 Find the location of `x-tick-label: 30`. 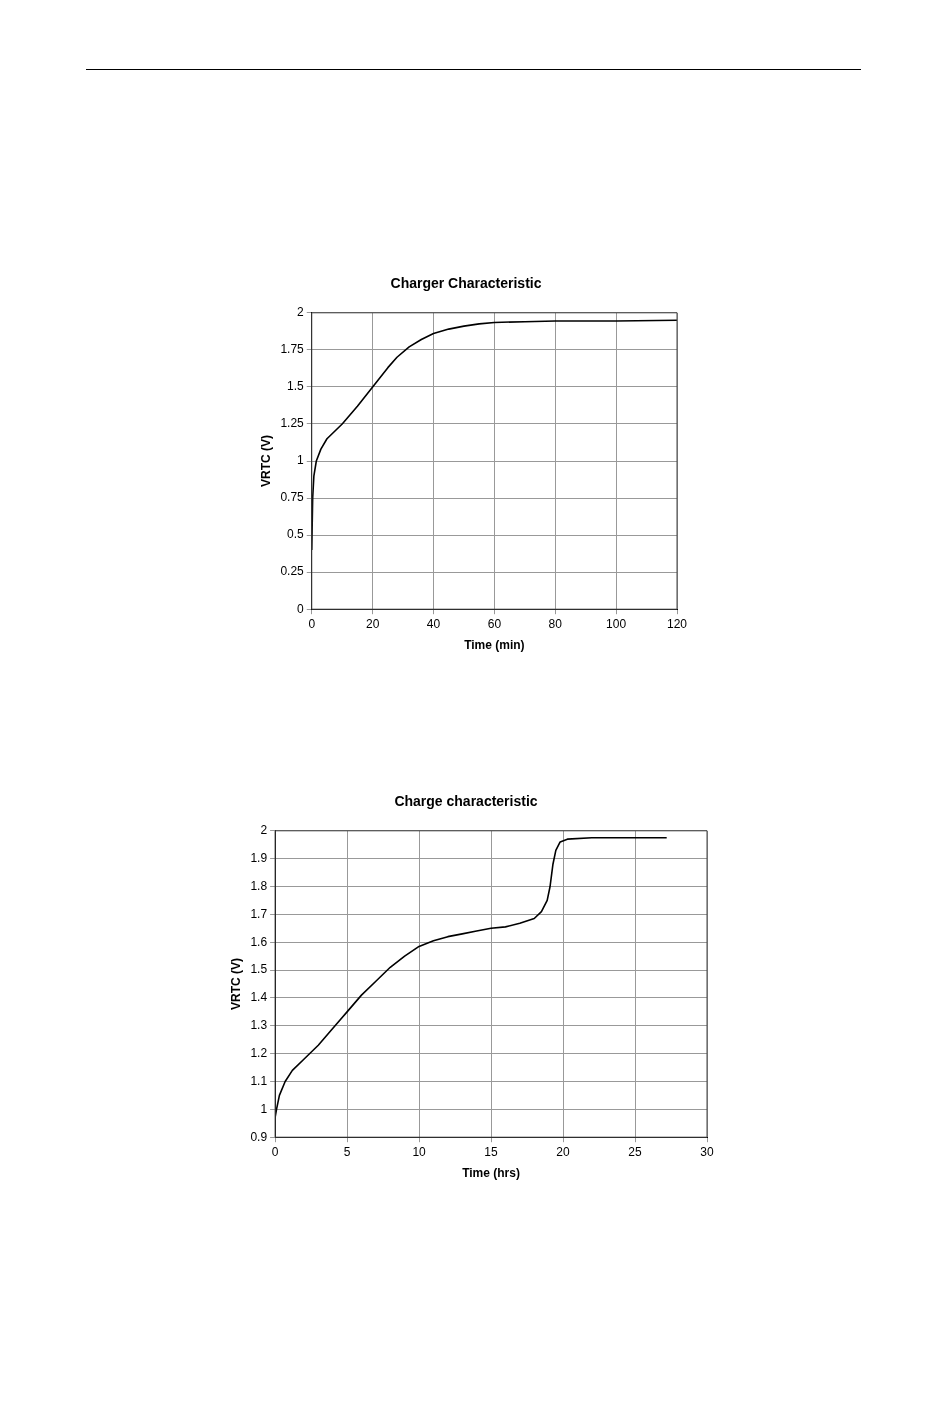

x-tick-label: 30 is located at coordinates (707, 1151).